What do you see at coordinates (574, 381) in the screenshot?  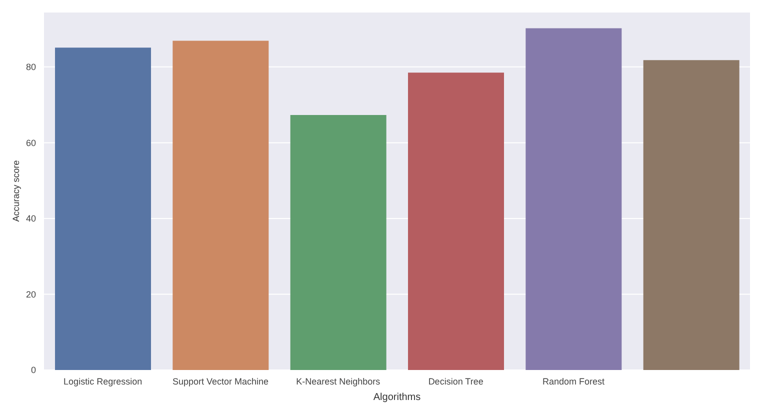 I see `x-tick-label: Random Forest` at bounding box center [574, 381].